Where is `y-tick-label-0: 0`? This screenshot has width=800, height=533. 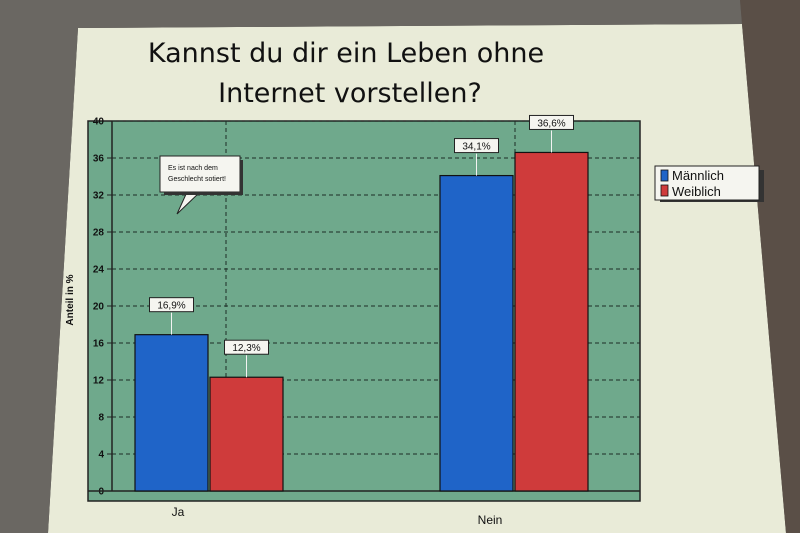
y-tick-label-0: 0 is located at coordinates (101, 492).